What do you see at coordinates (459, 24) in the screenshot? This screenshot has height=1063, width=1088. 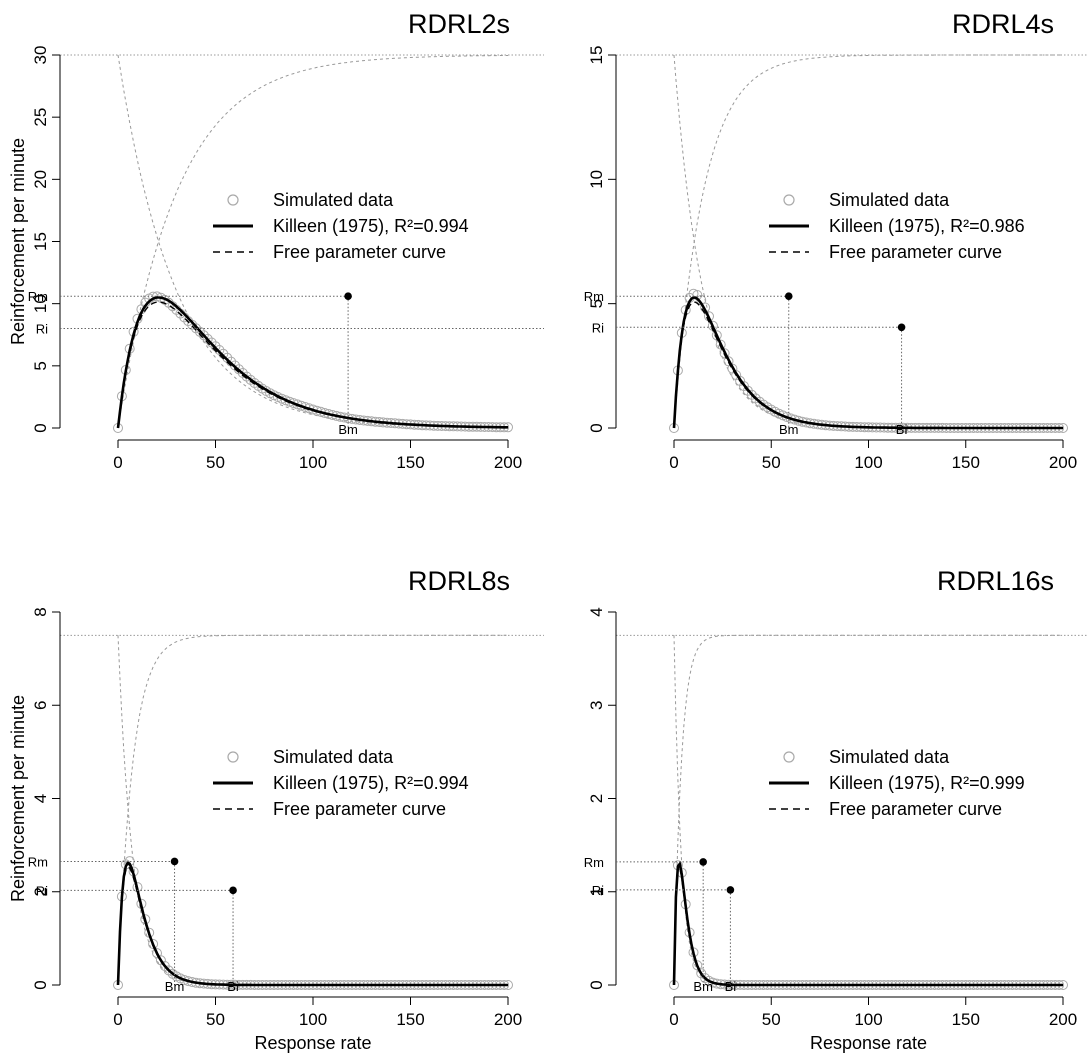 I see `panel-title: RDRL2s` at bounding box center [459, 24].